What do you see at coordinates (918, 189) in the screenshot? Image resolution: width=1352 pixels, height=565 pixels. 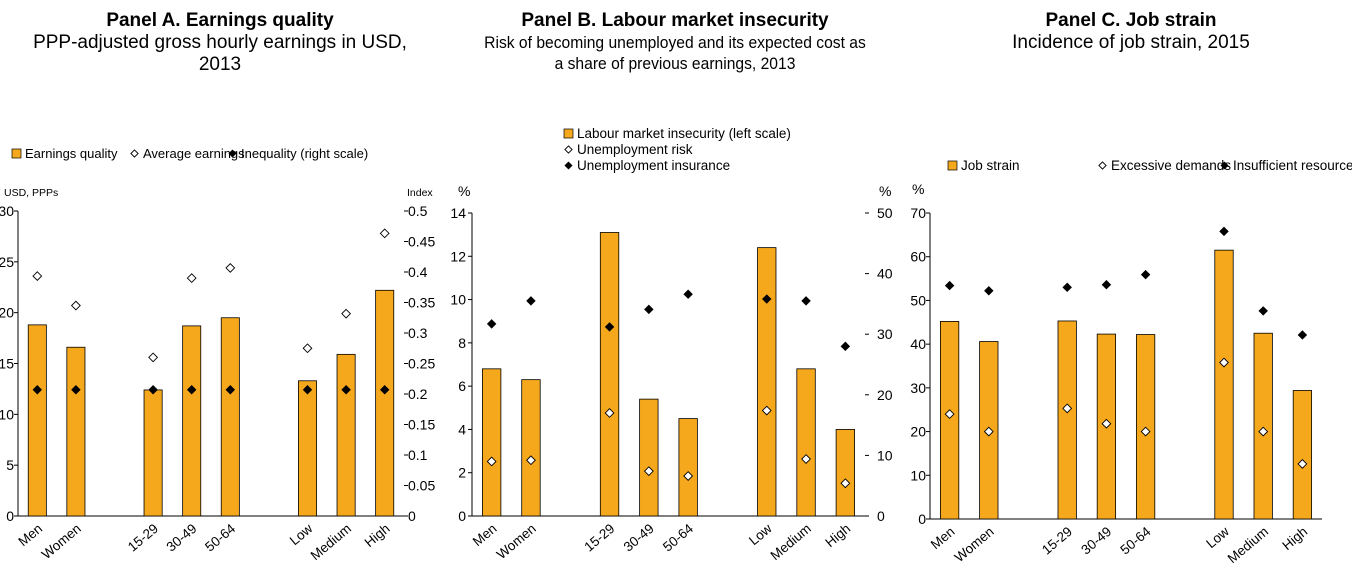 I see `panel-c-ylabel: %` at bounding box center [918, 189].